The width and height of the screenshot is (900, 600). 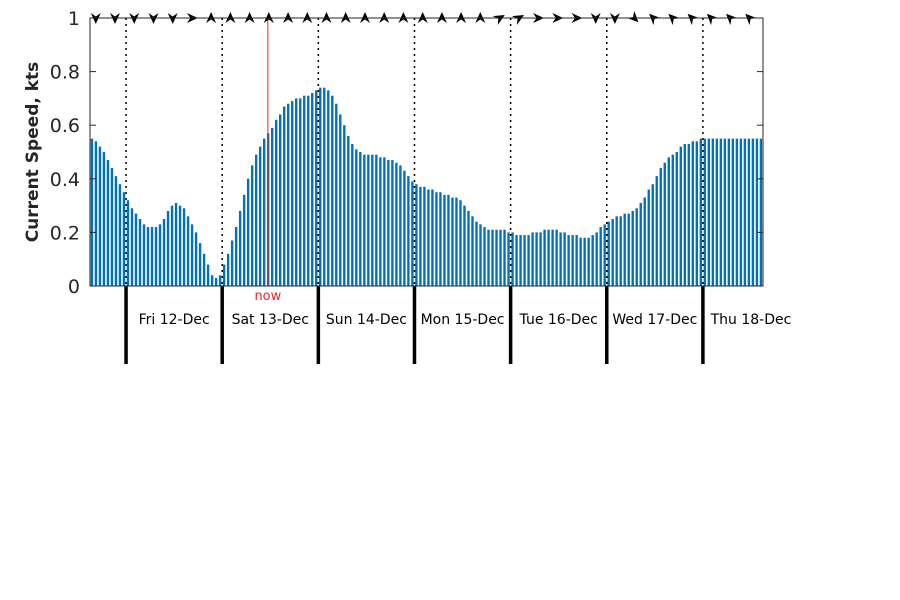 What do you see at coordinates (654, 320) in the screenshot?
I see `day-label: Wed 17-Dec` at bounding box center [654, 320].